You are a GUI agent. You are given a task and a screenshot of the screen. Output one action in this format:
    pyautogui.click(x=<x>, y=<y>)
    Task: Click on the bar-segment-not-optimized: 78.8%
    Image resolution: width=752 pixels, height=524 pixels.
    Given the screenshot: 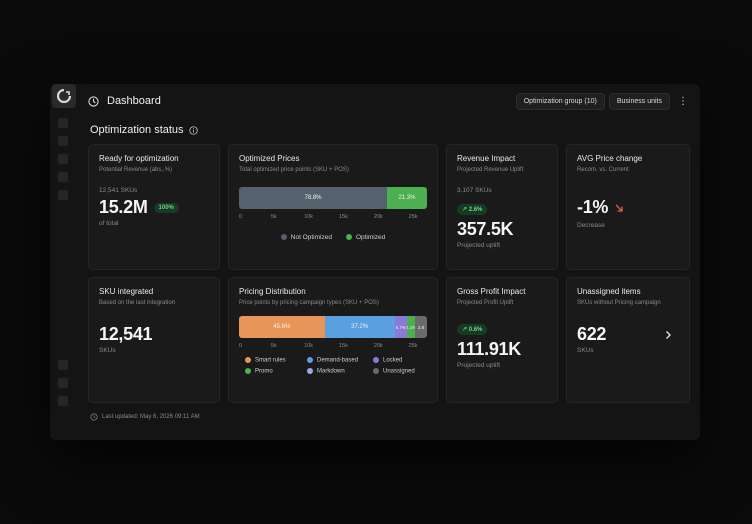 What is the action you would take?
    pyautogui.click(x=313, y=198)
    